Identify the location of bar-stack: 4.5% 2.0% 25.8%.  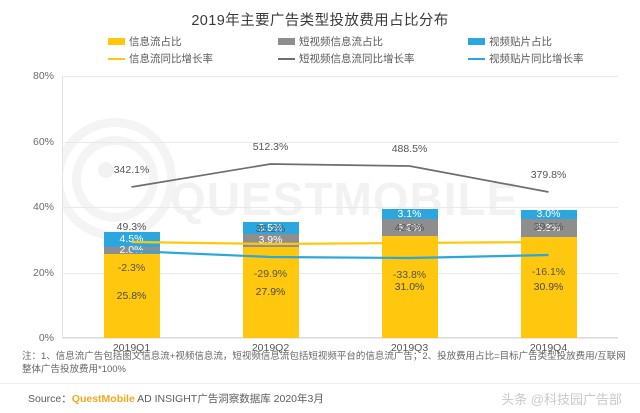
(131, 285).